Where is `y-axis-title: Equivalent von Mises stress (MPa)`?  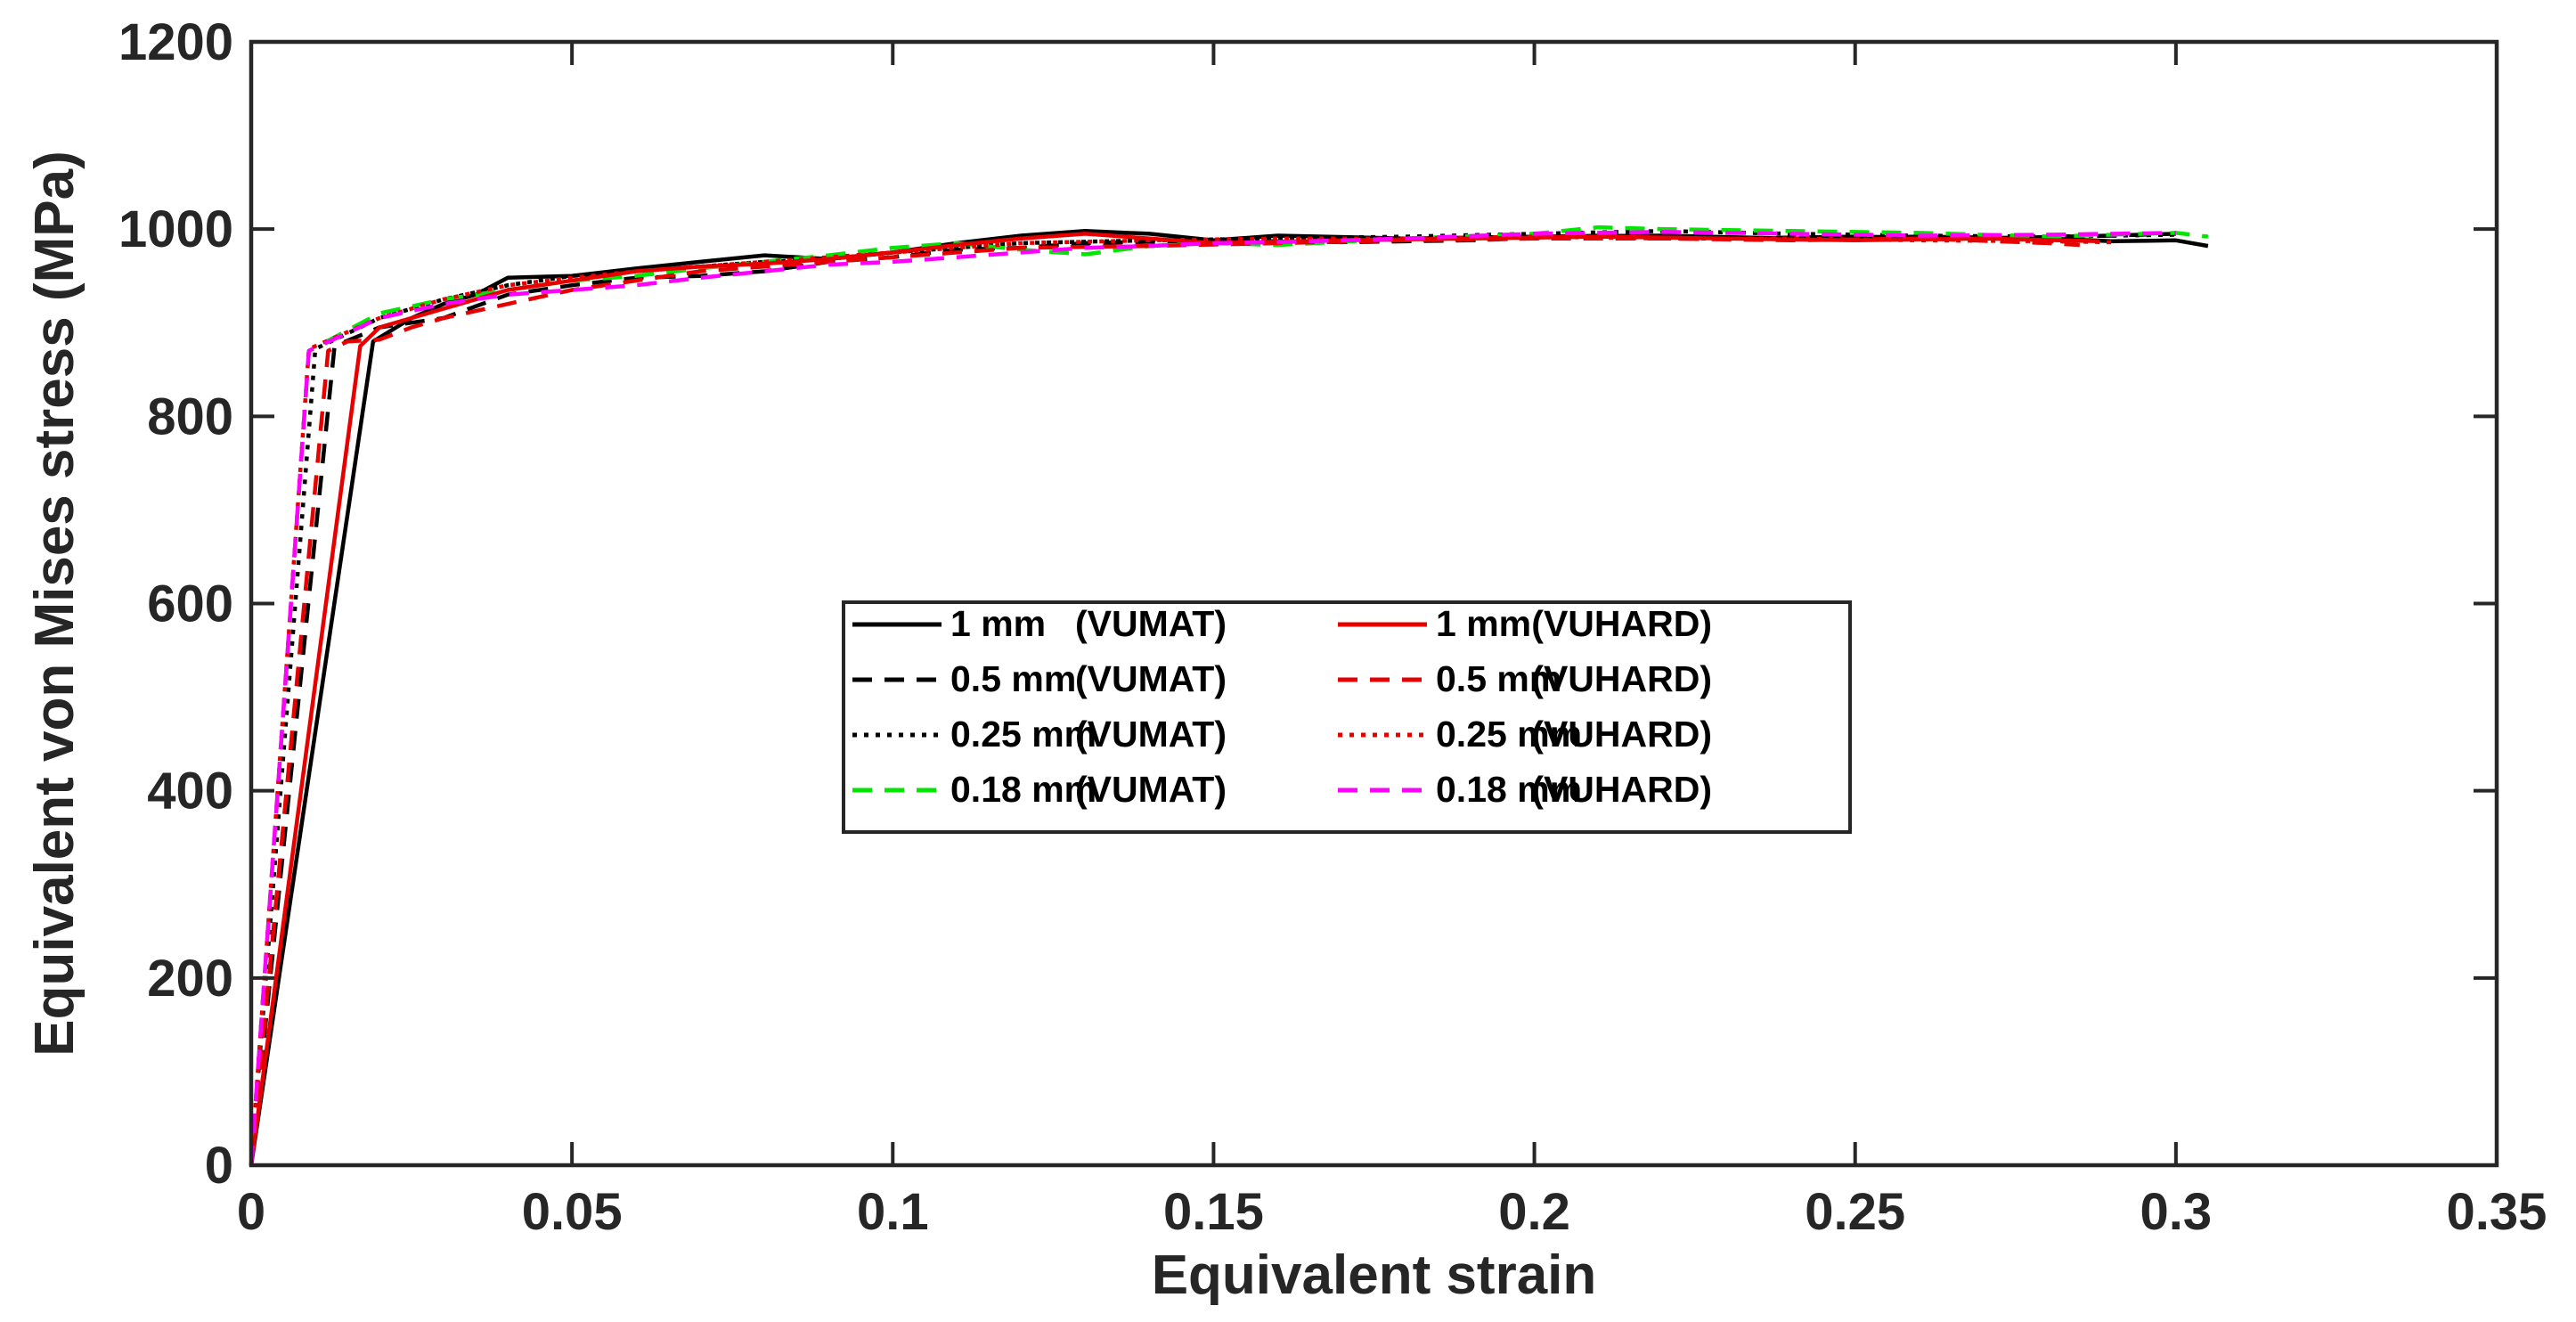
y-axis-title: Equivalent von Mises stress (MPa) is located at coordinates (55, 604).